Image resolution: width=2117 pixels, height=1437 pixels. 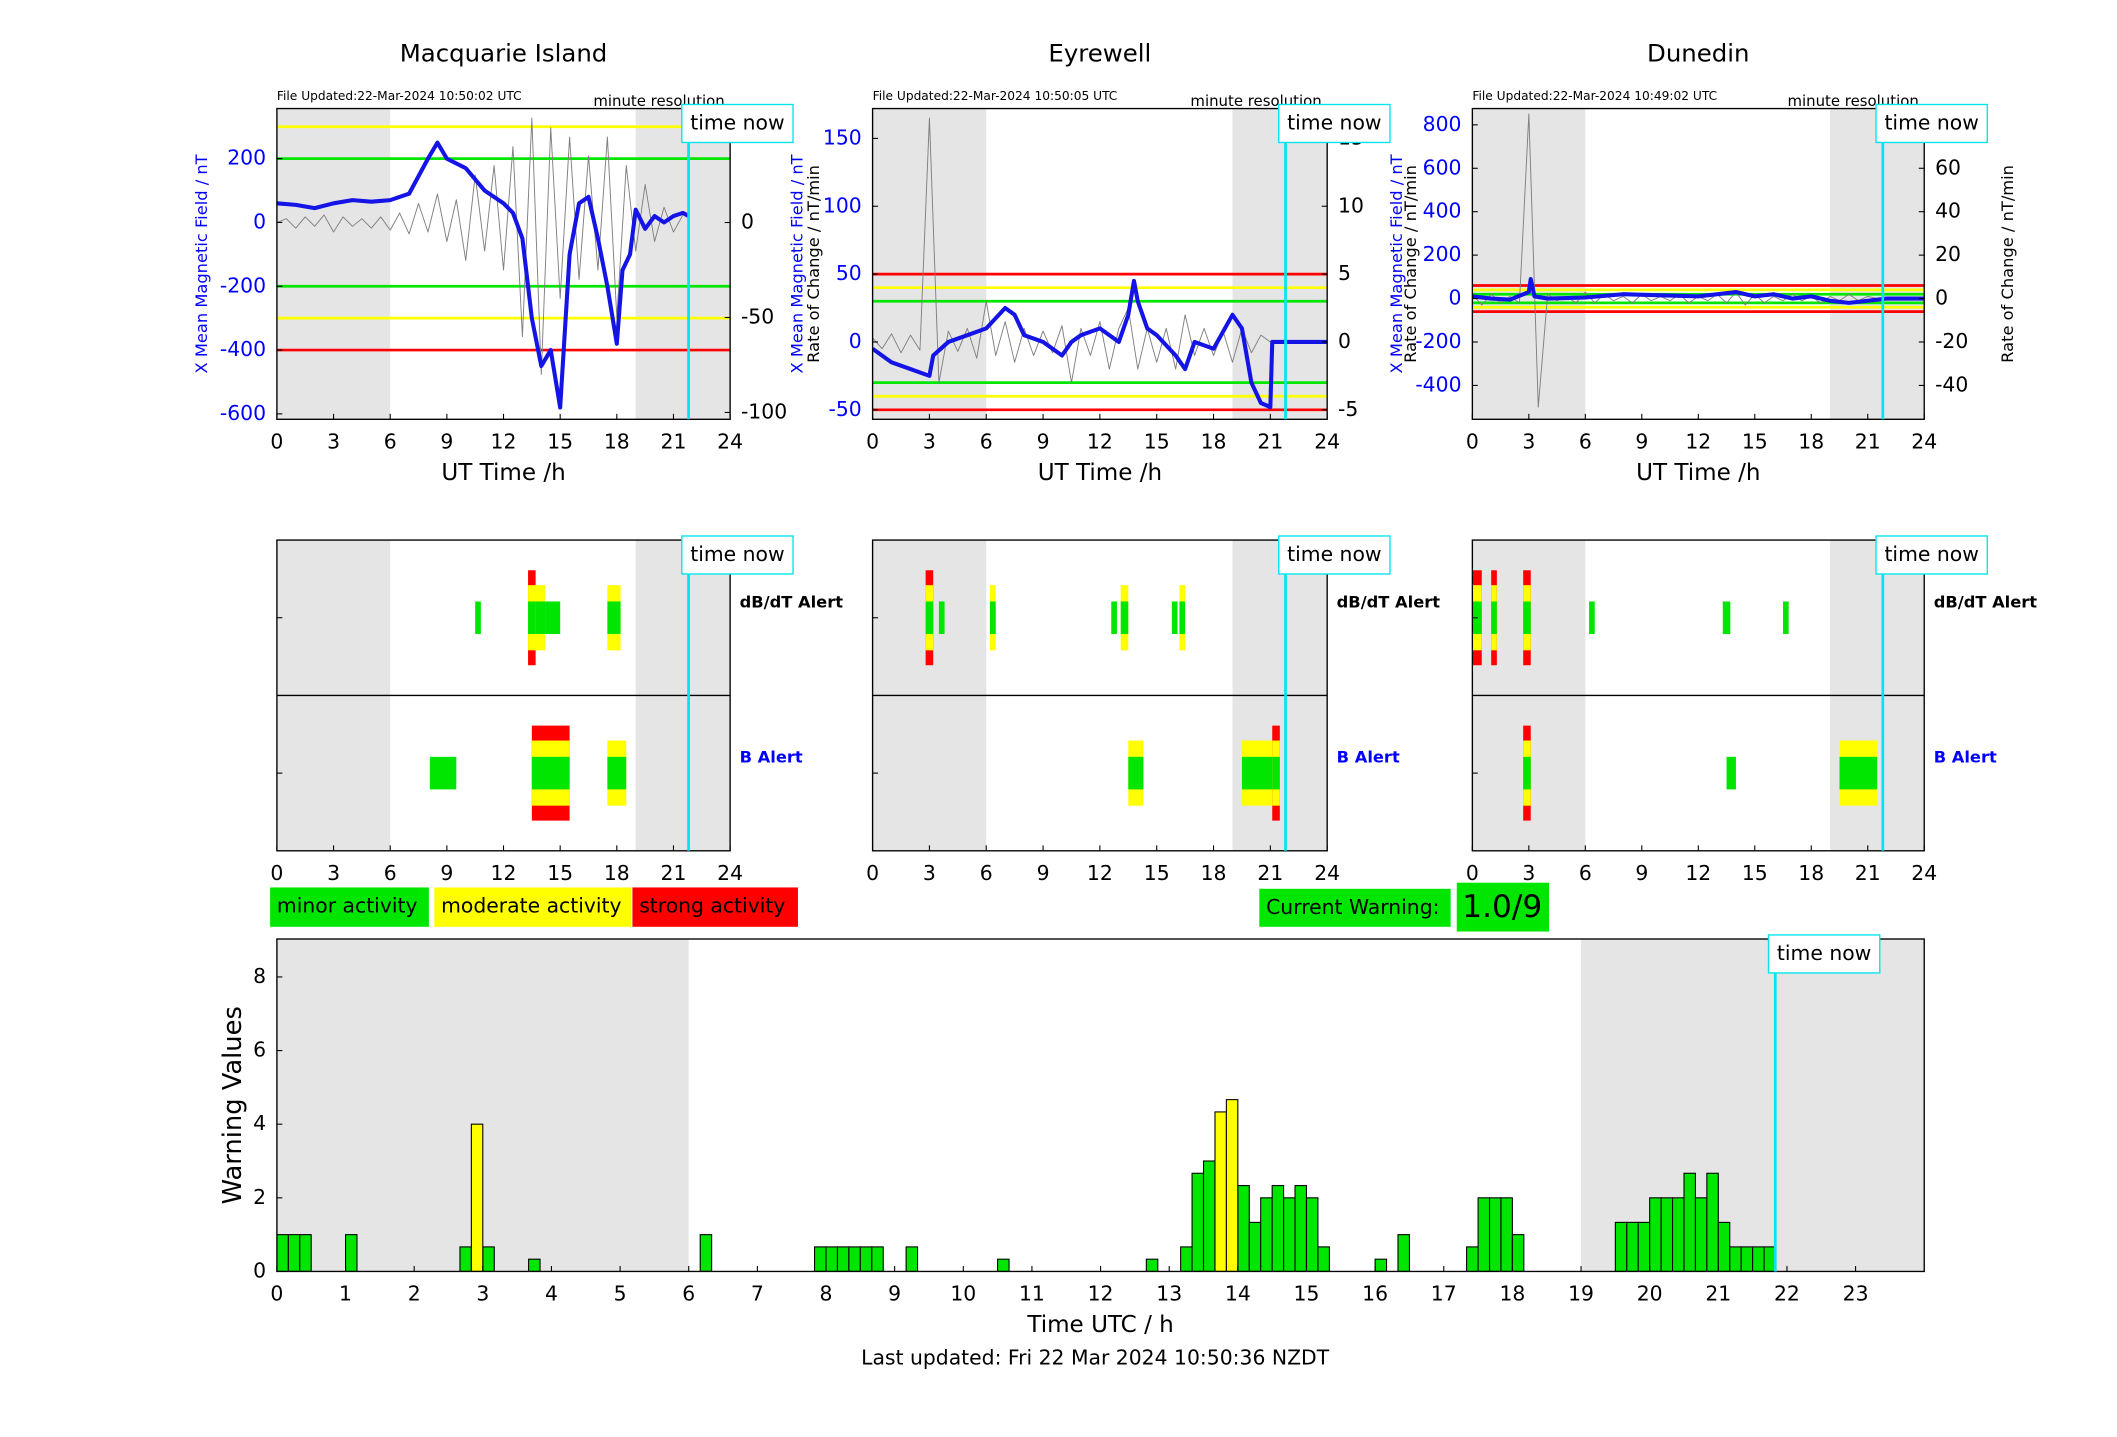 I want to click on y2-tick-label: 40, so click(x=1948, y=211).